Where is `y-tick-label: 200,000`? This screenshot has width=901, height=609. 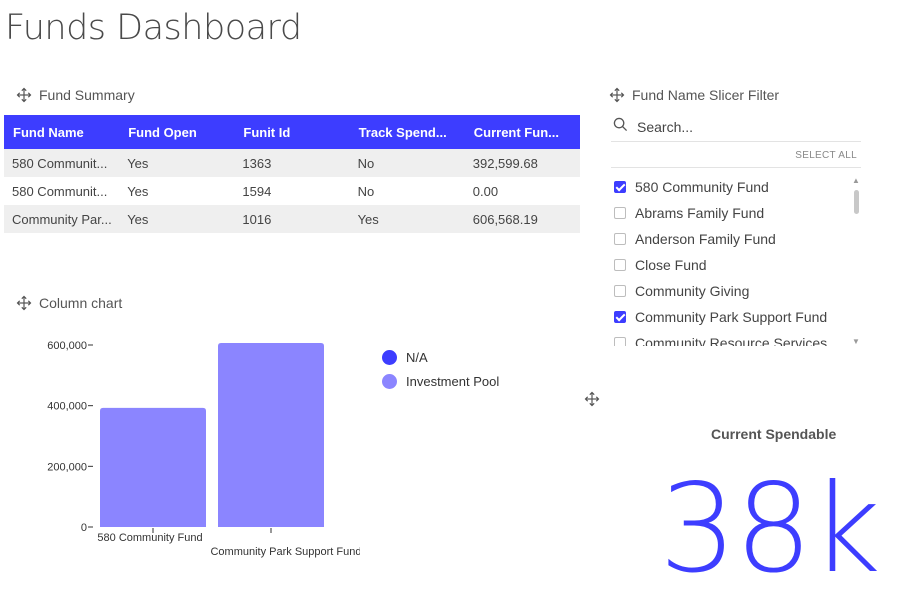 y-tick-label: 200,000 is located at coordinates (67, 467).